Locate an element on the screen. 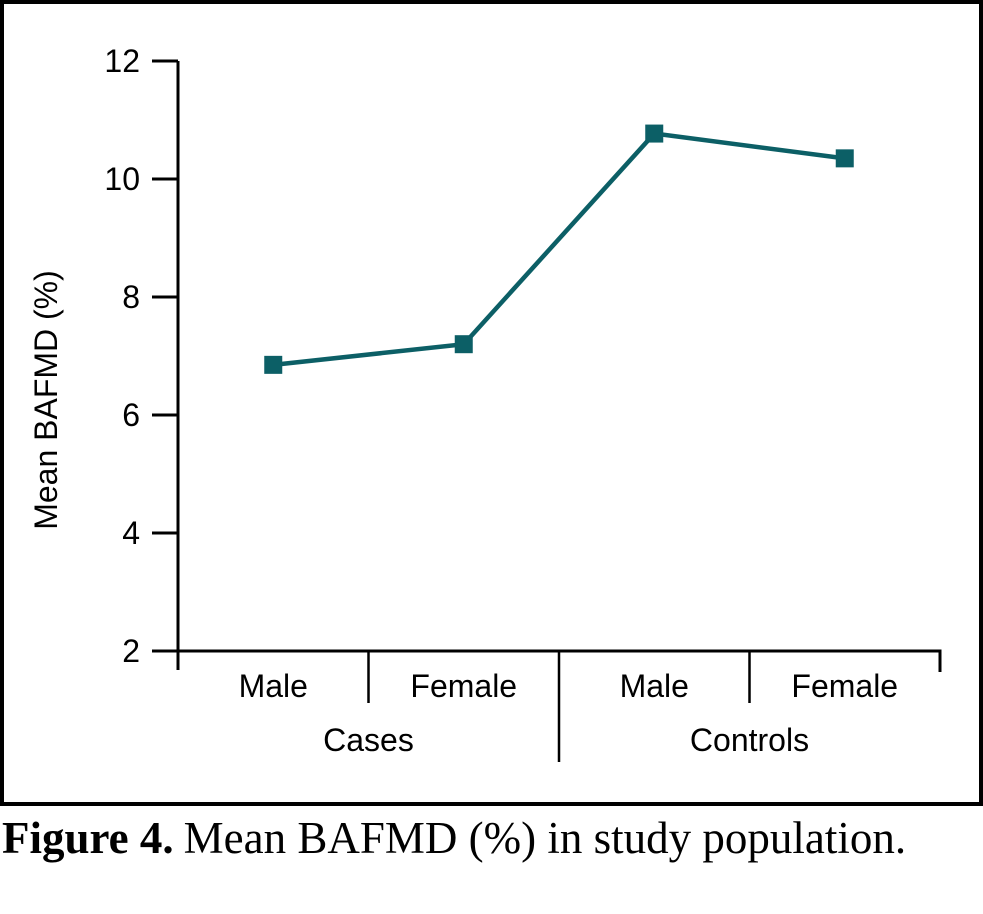  y-tick-label: 2 is located at coordinates (131, 651).